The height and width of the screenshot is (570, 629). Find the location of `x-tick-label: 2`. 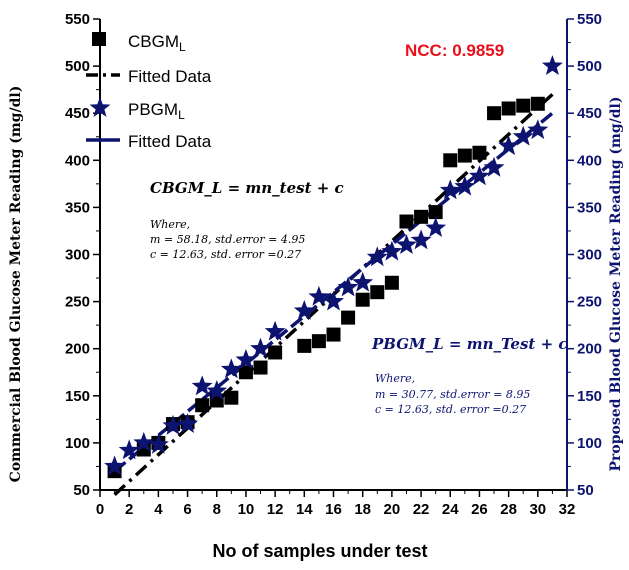

x-tick-label: 2 is located at coordinates (129, 509).